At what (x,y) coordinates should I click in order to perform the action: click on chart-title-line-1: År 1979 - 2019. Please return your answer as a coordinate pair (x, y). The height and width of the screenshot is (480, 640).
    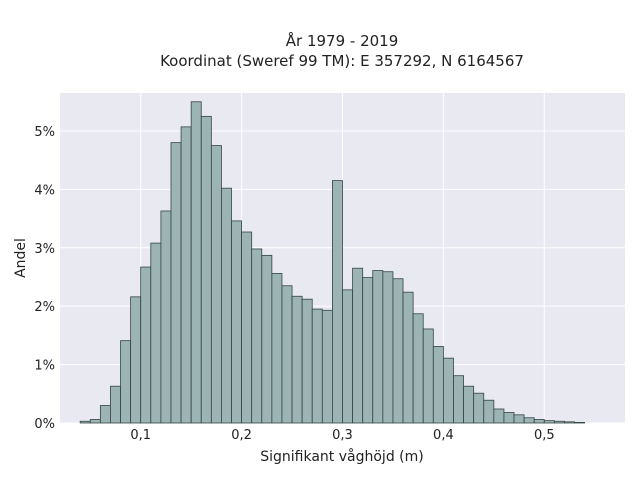
    Looking at the image, I should click on (342, 40).